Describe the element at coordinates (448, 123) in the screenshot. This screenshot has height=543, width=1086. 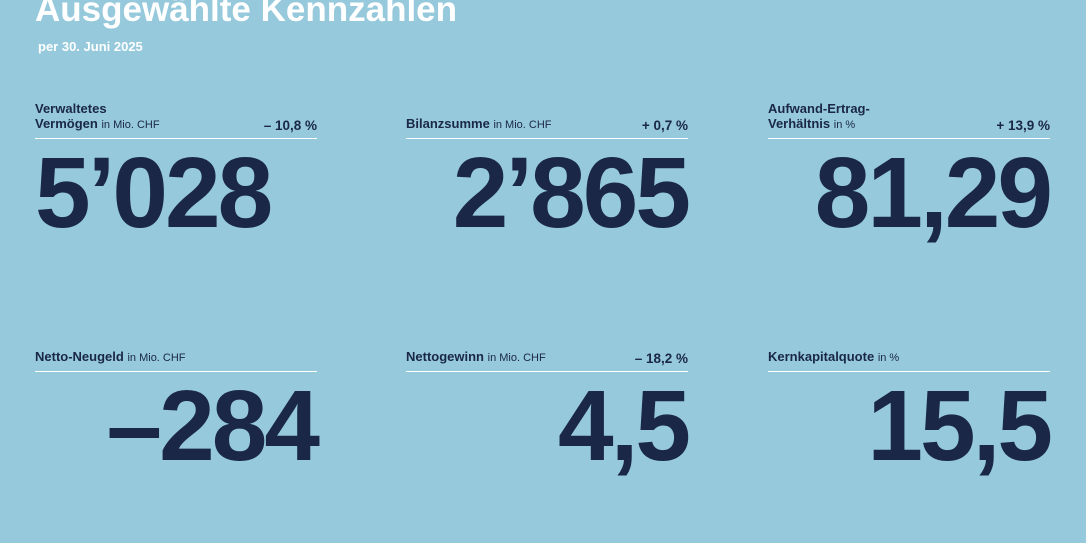
I see `kpi-label-line2: Bilanzsumme` at that location.